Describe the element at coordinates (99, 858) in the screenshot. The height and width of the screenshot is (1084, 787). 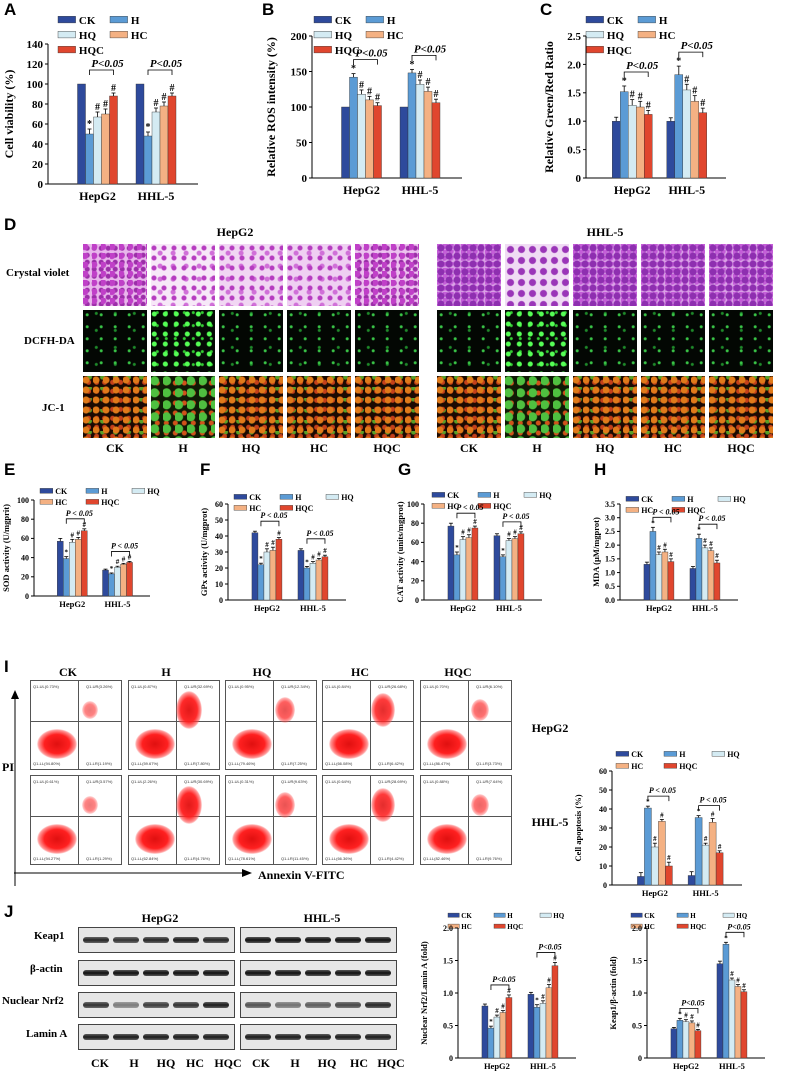
I see `quadrant-percentage: Q1-LR(1.29%)` at that location.